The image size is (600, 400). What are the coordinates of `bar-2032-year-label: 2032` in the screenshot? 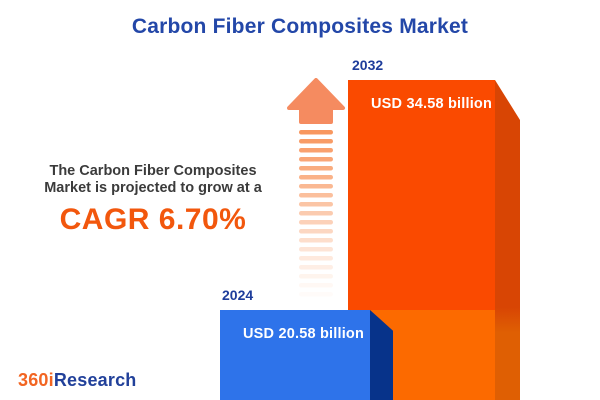 It's located at (368, 65).